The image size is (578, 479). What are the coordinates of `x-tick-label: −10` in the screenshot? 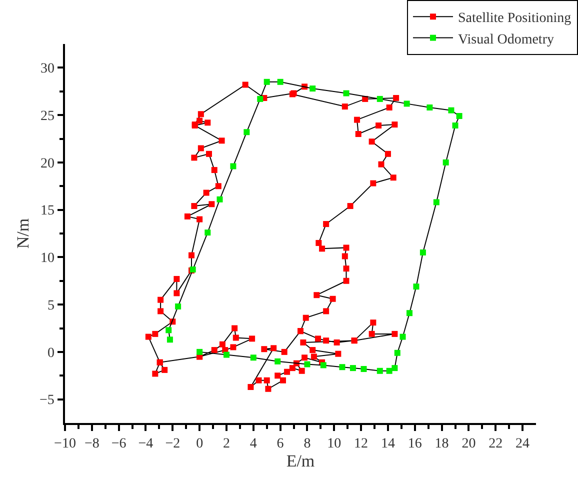 It's located at (65, 444).